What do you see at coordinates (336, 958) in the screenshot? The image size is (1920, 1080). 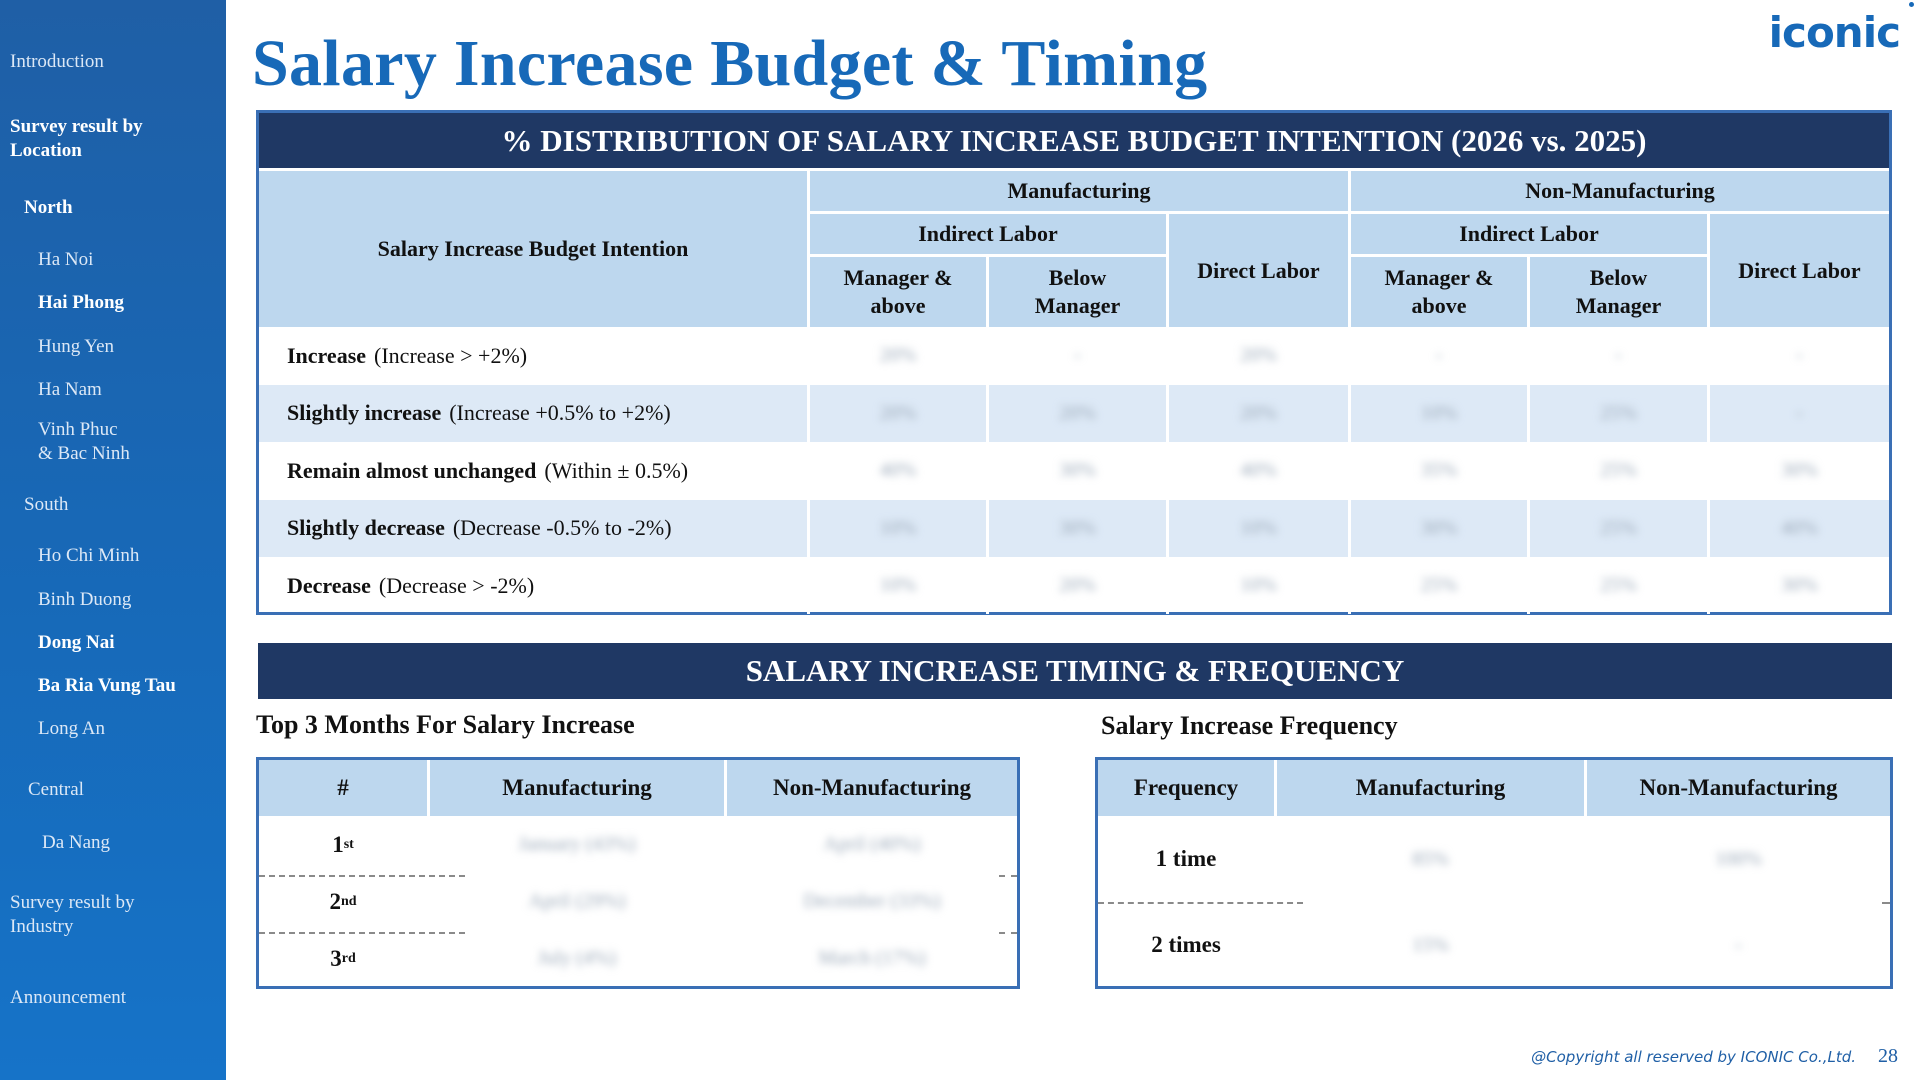 I see `rank-number: 3` at bounding box center [336, 958].